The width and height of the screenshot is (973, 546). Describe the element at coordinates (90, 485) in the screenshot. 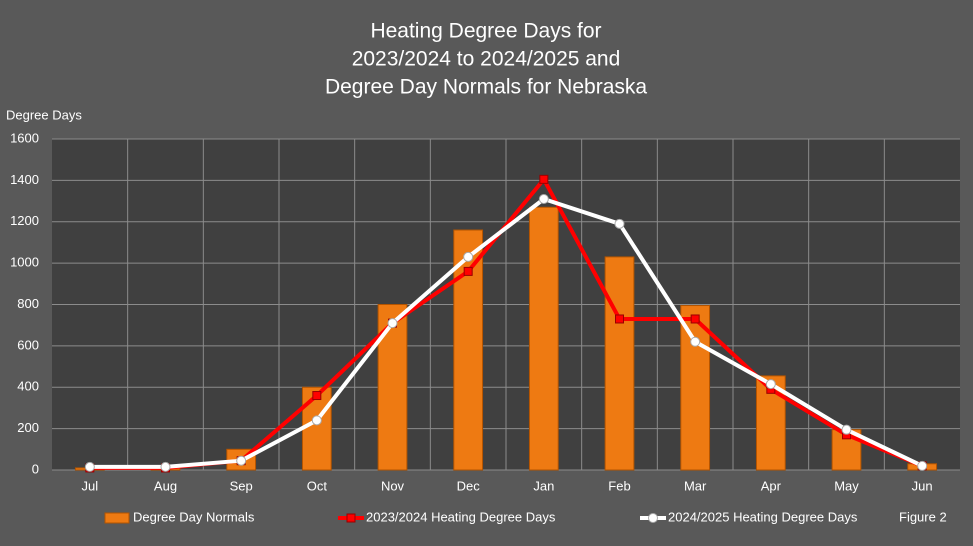

I see `x-tick-label: Jul` at that location.